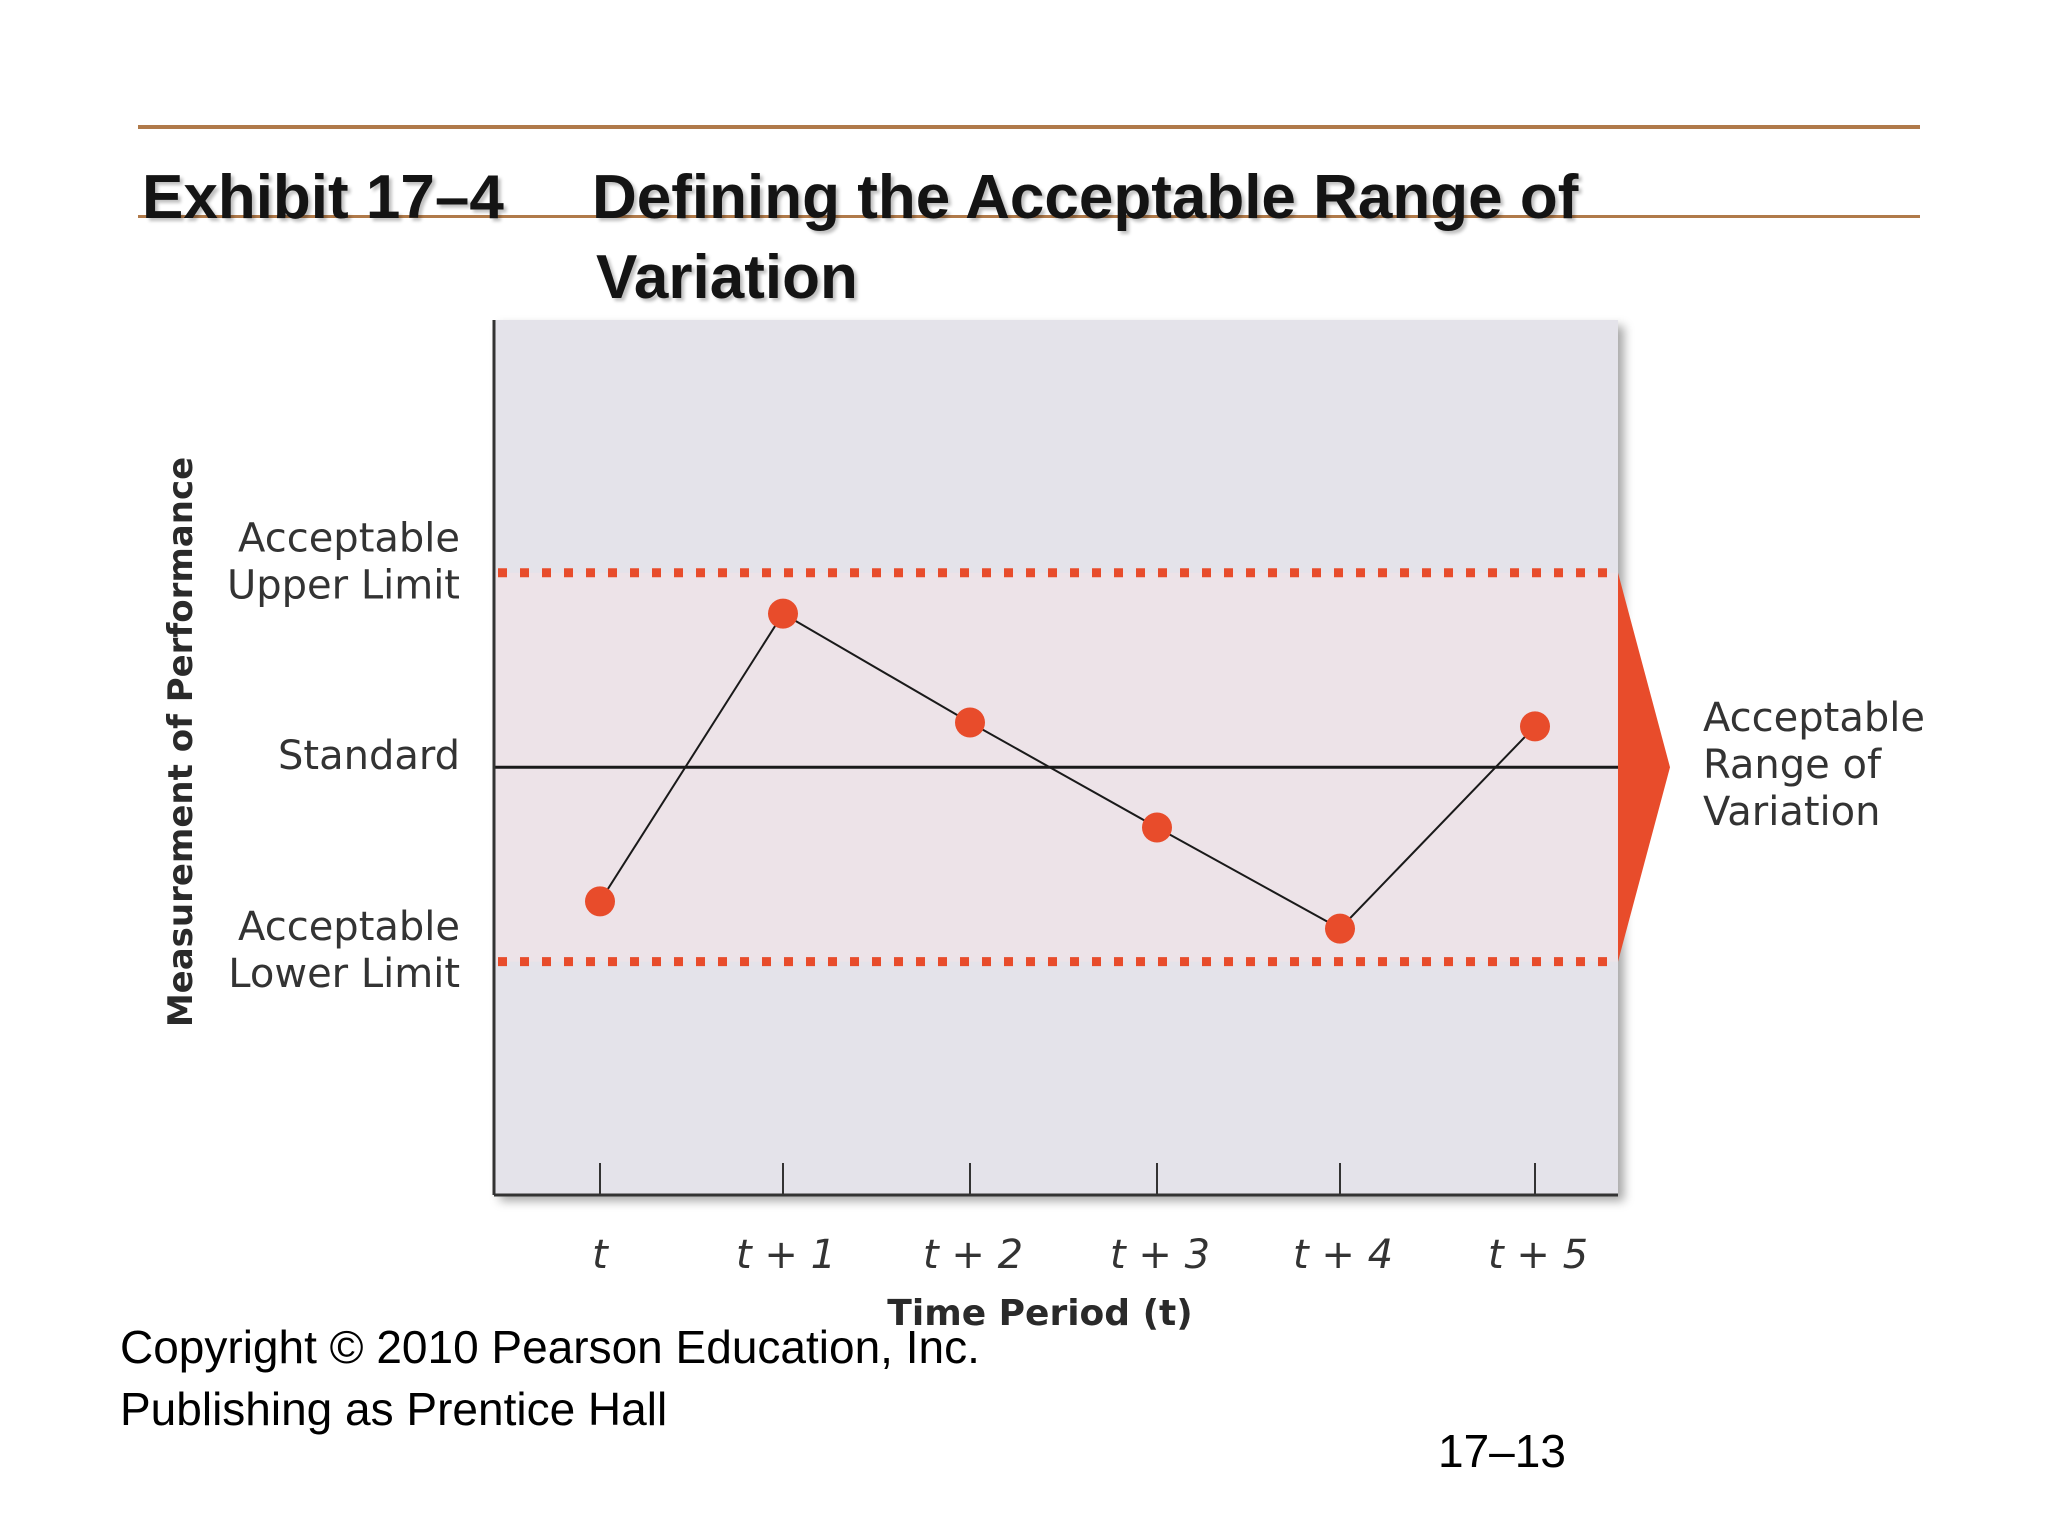  Describe the element at coordinates (727, 277) in the screenshot. I see `title-line-2: Variation` at that location.